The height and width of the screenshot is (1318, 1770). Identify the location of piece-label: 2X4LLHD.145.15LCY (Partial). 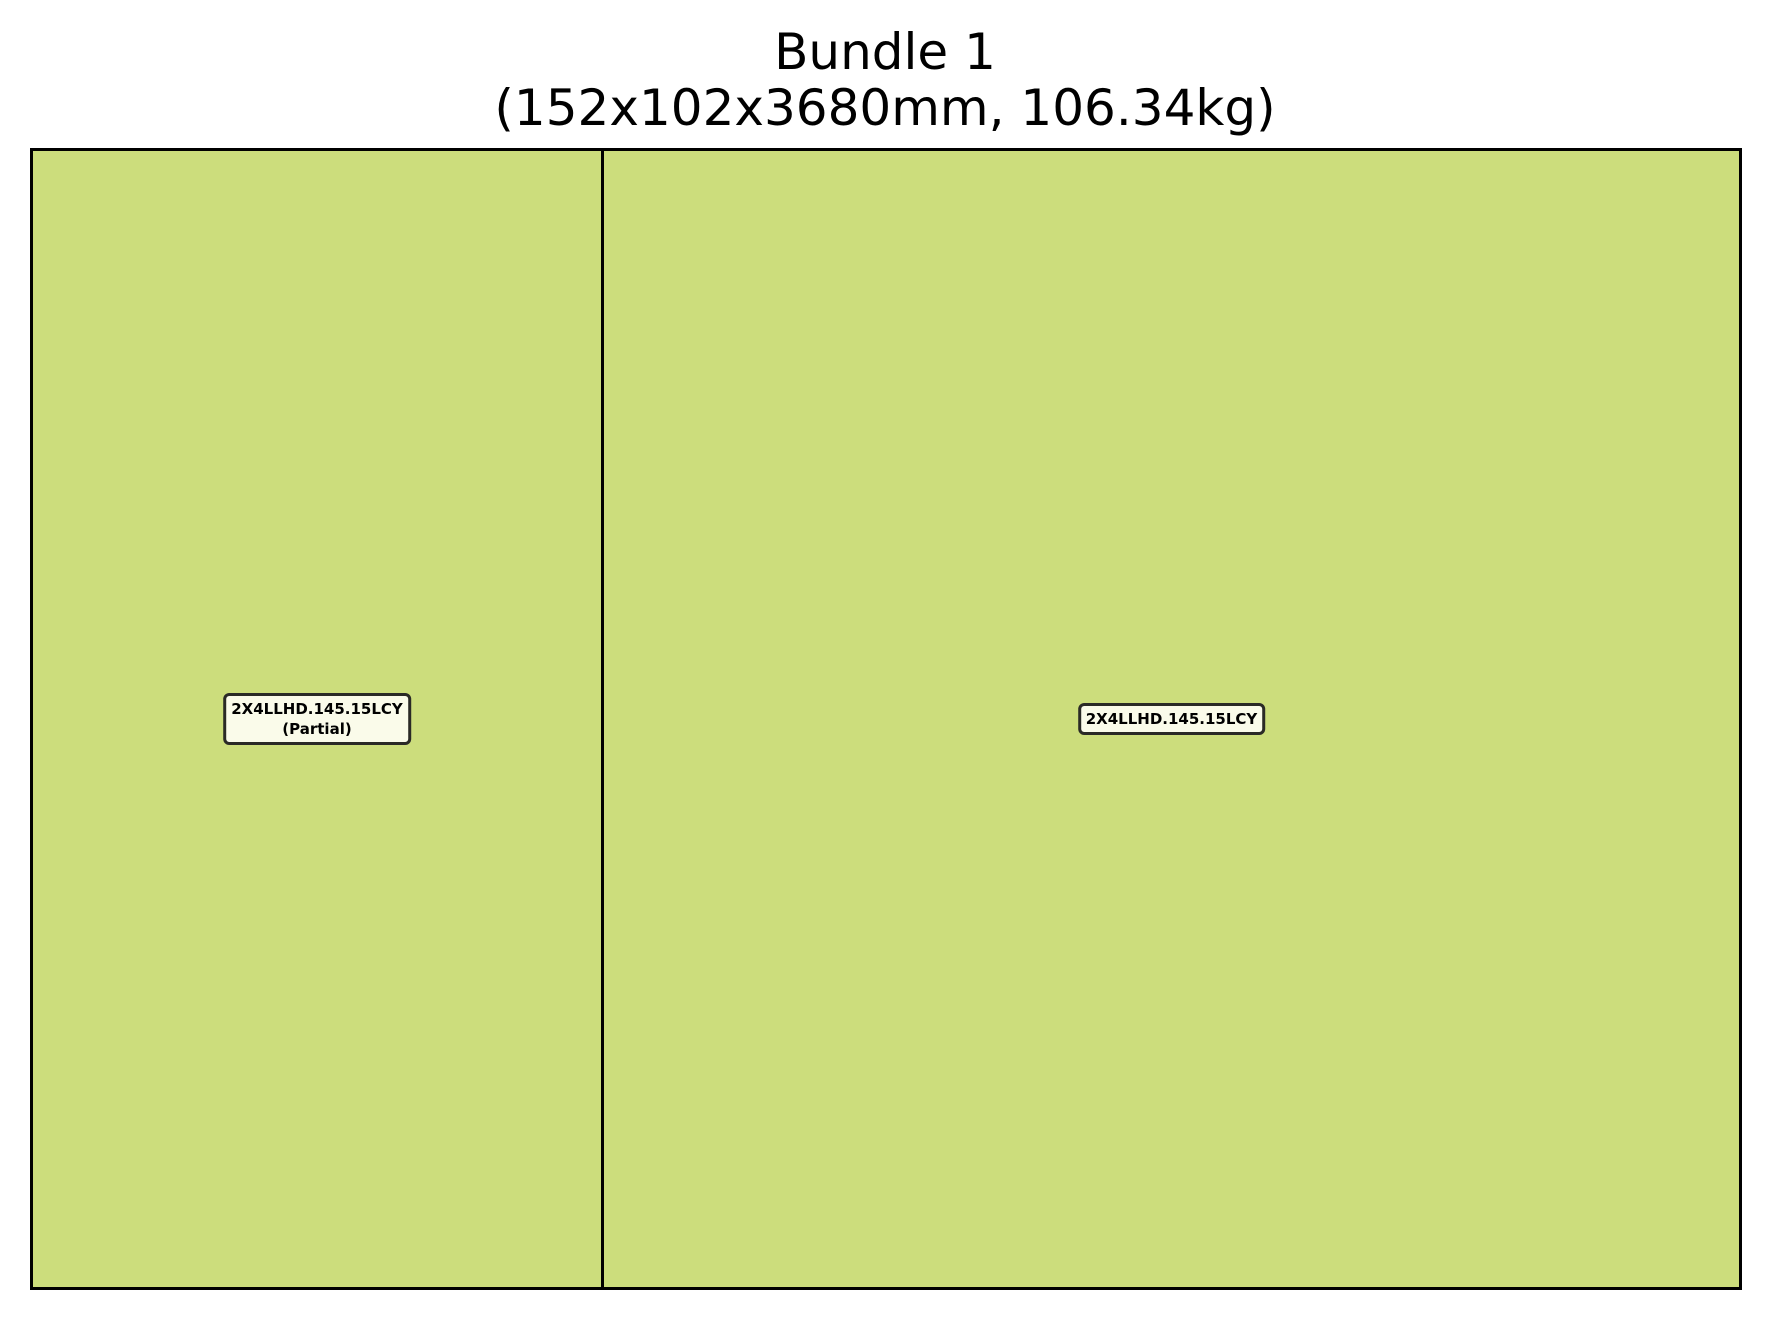
(317, 719).